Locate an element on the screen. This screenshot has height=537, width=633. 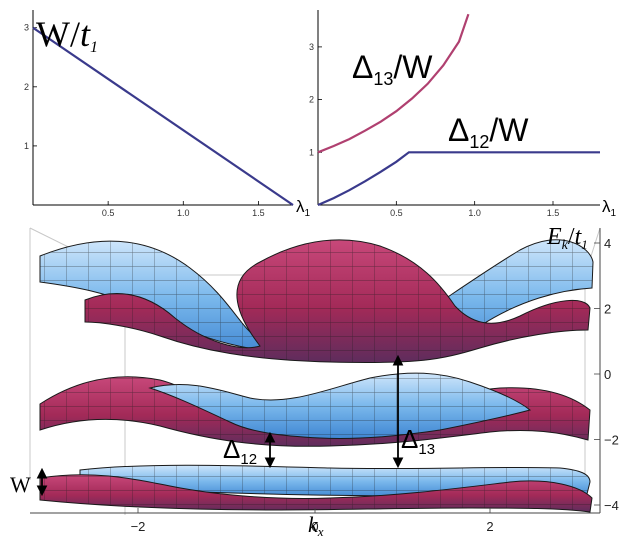
z-ticks: 4 2 0 −2 −4 is located at coordinates (606, 374).